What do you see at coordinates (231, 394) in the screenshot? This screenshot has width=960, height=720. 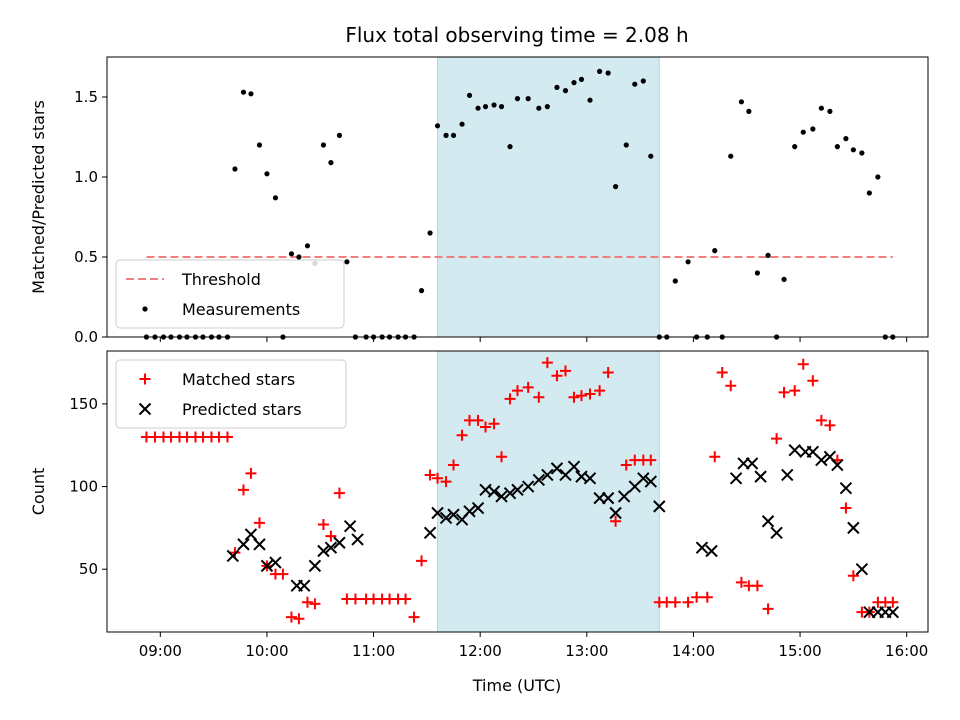 I see `count-legend: Matched stars Predicted stars` at bounding box center [231, 394].